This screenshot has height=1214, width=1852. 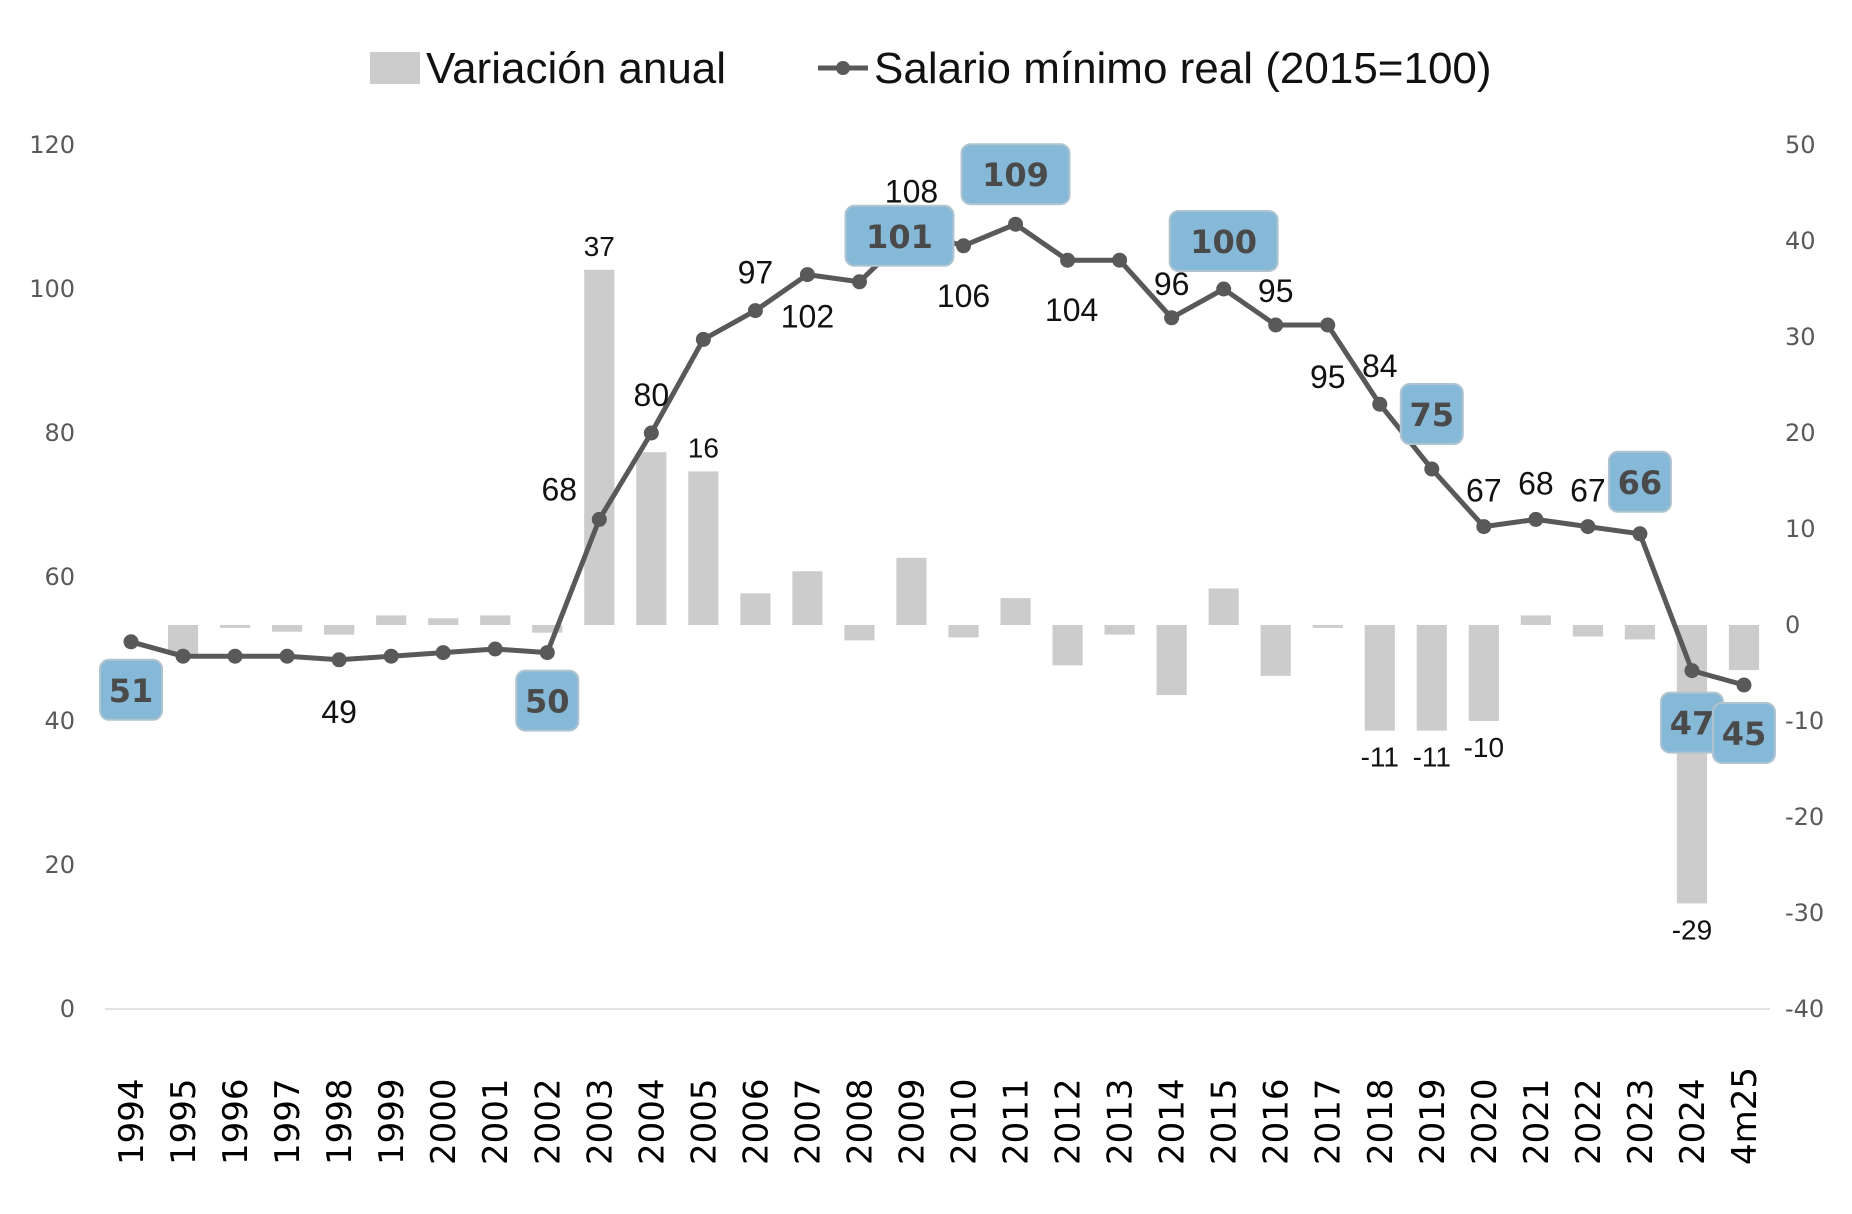 What do you see at coordinates (1588, 491) in the screenshot?
I see `line-label-2022: 67` at bounding box center [1588, 491].